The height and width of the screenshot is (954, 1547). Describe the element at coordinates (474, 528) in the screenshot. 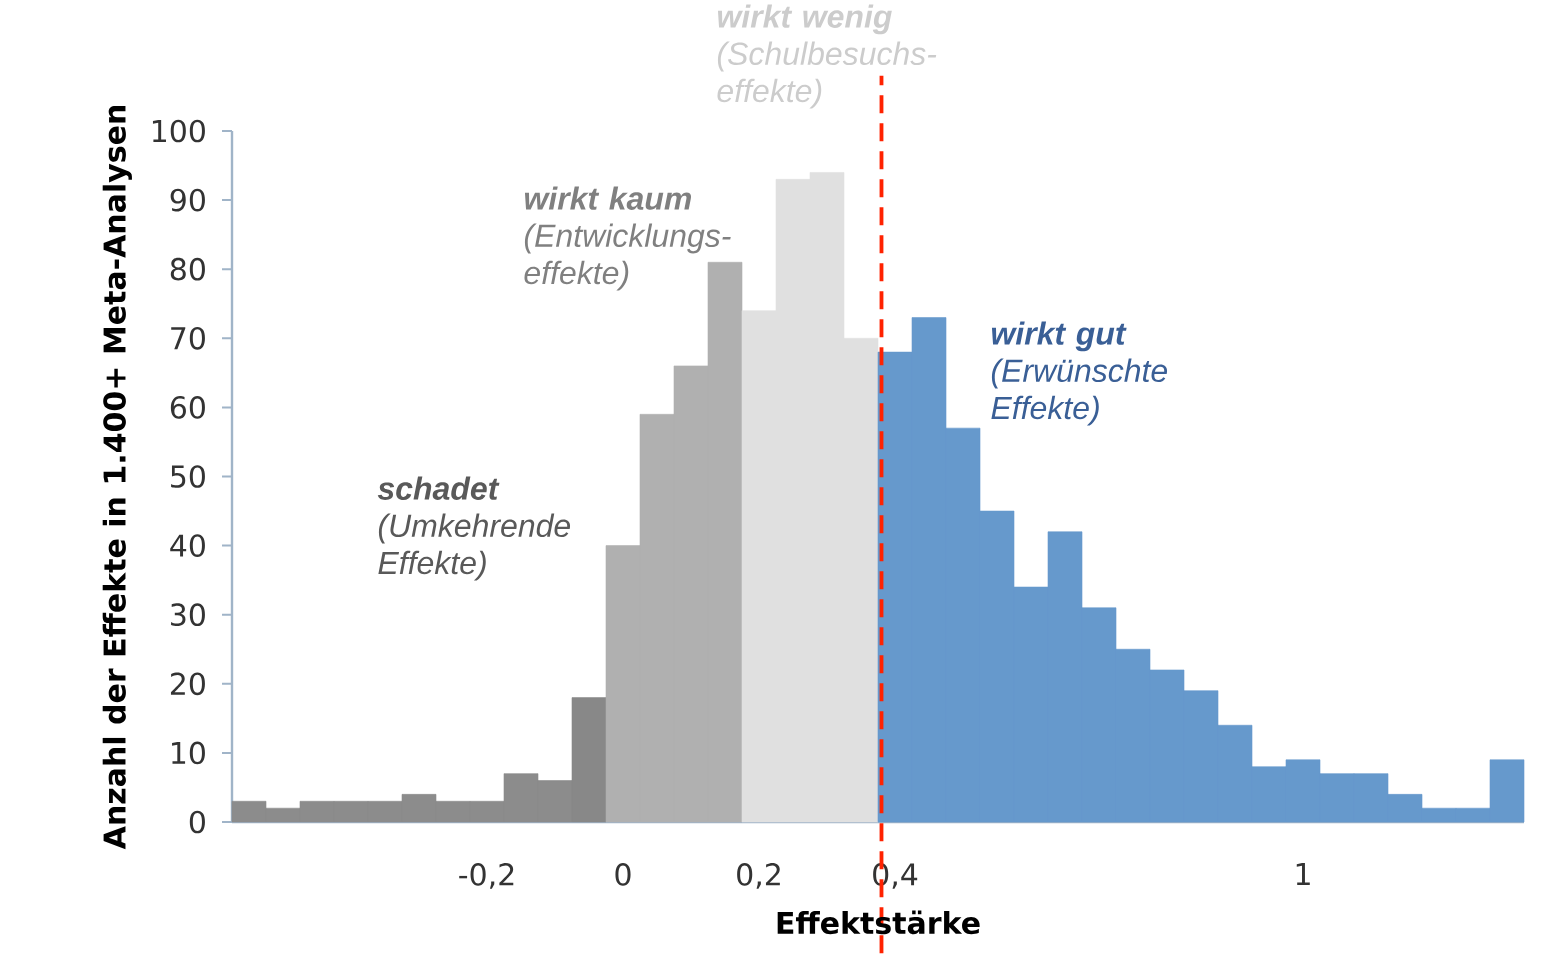

I see `annotation: schadet (Umkehrende Effekte)` at that location.